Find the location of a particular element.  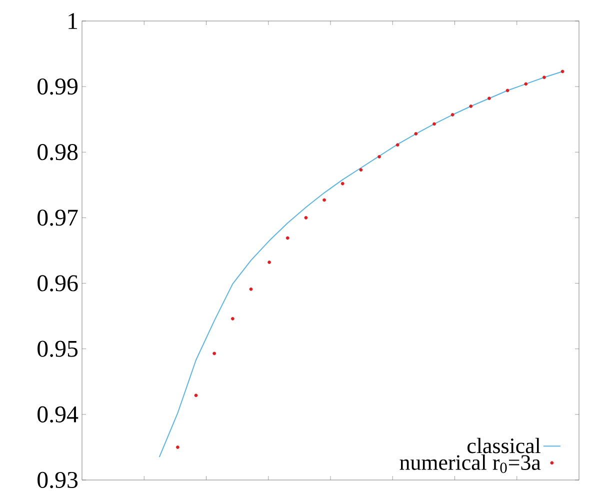

legend-label: classical is located at coordinates (503, 446).